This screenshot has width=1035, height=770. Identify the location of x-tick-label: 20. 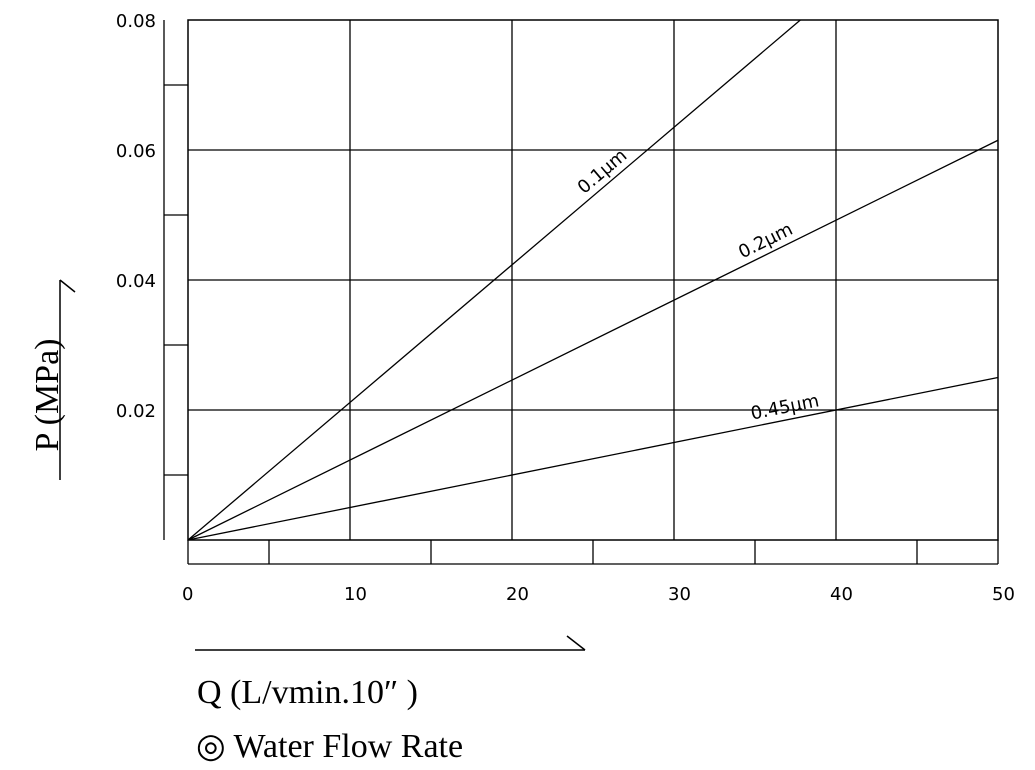
(517, 594).